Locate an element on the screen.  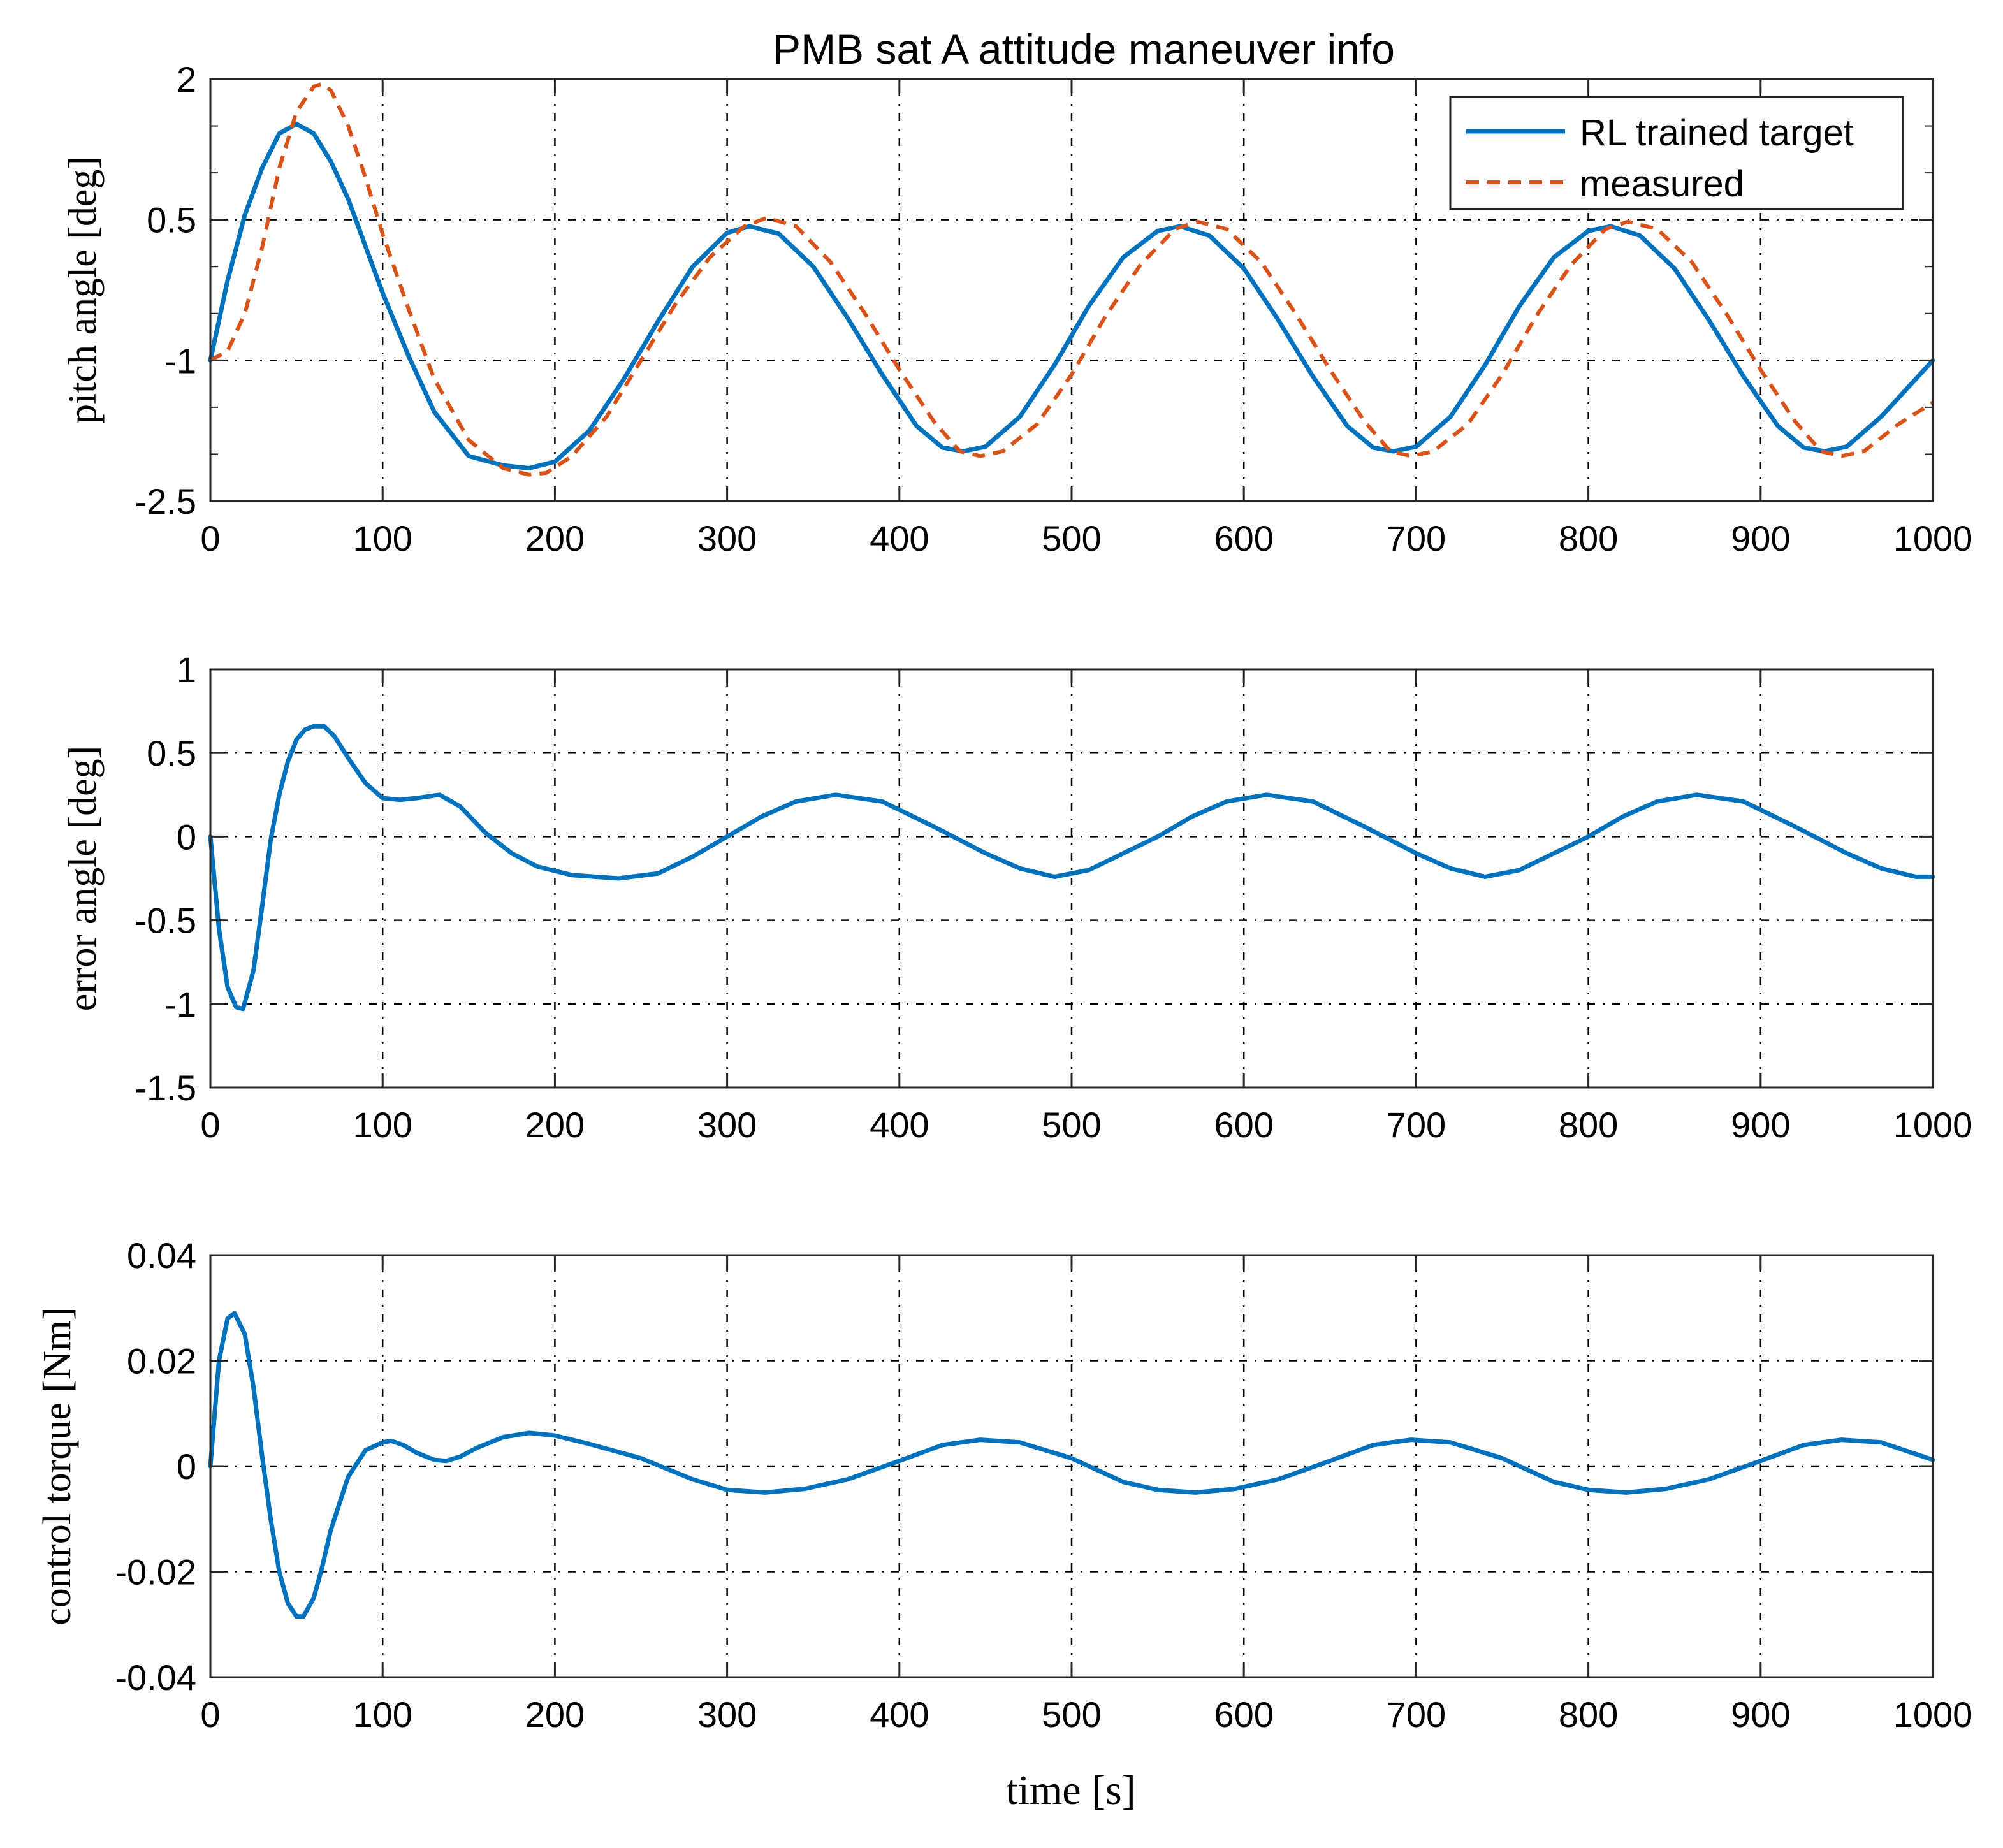
plot-area-torque is located at coordinates (1071, 1465).